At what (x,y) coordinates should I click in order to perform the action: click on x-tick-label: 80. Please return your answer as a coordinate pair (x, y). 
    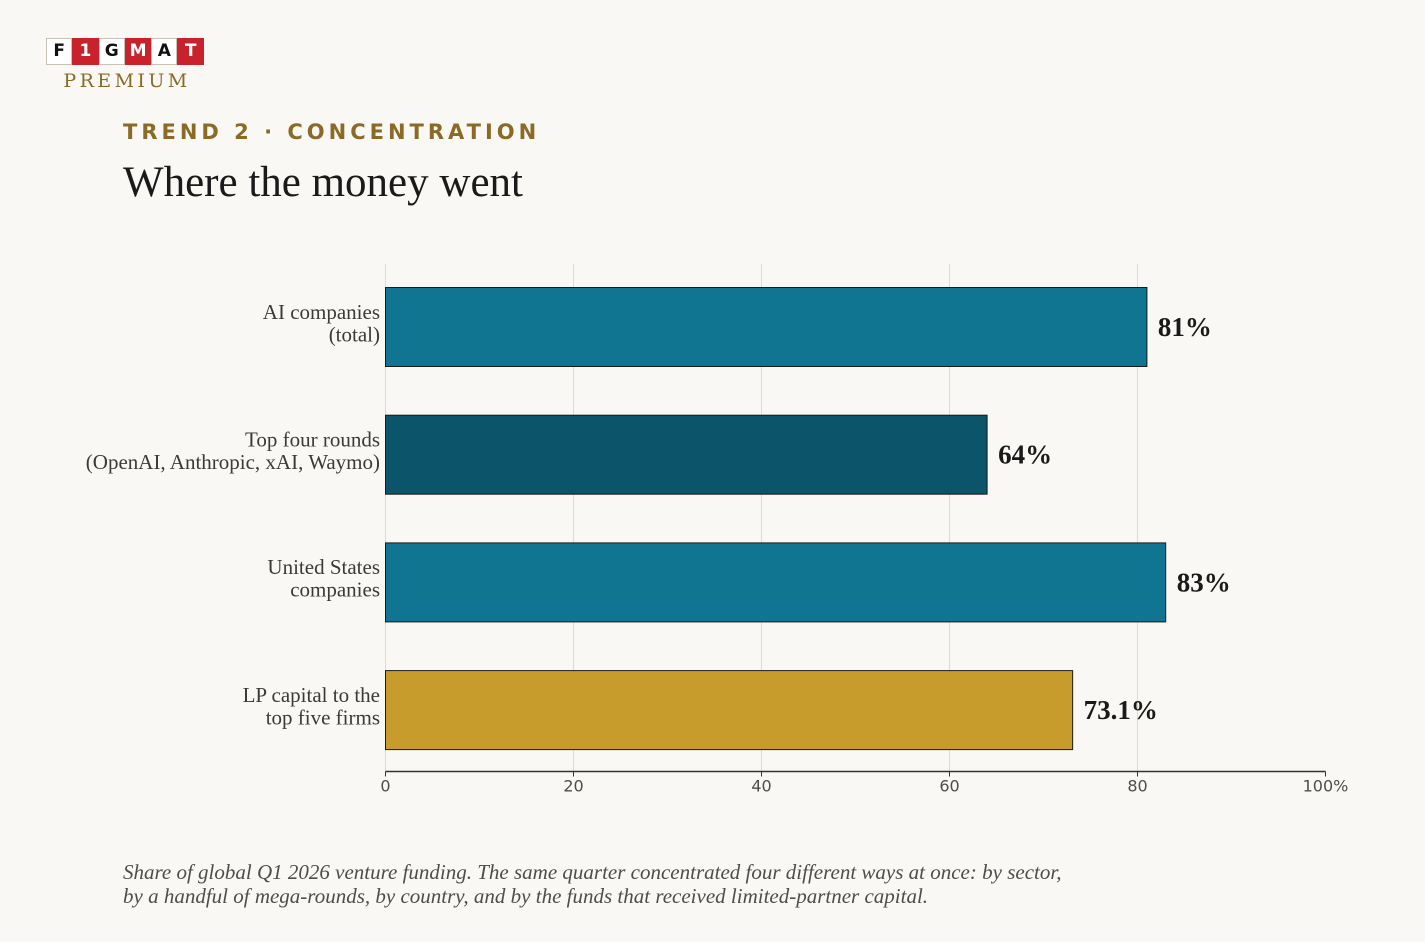
    Looking at the image, I should click on (1137, 786).